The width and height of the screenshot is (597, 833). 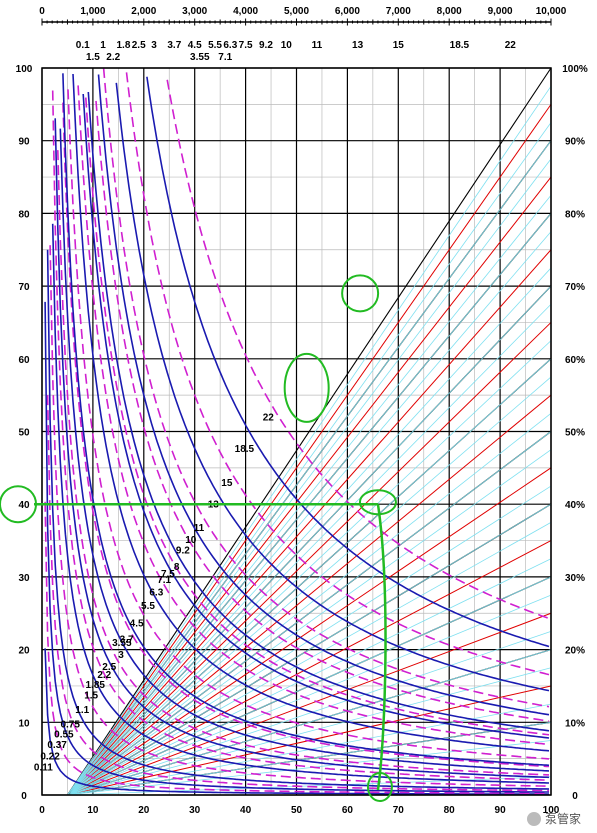 I want to click on top-curve-label: 6.3, so click(x=230, y=45).